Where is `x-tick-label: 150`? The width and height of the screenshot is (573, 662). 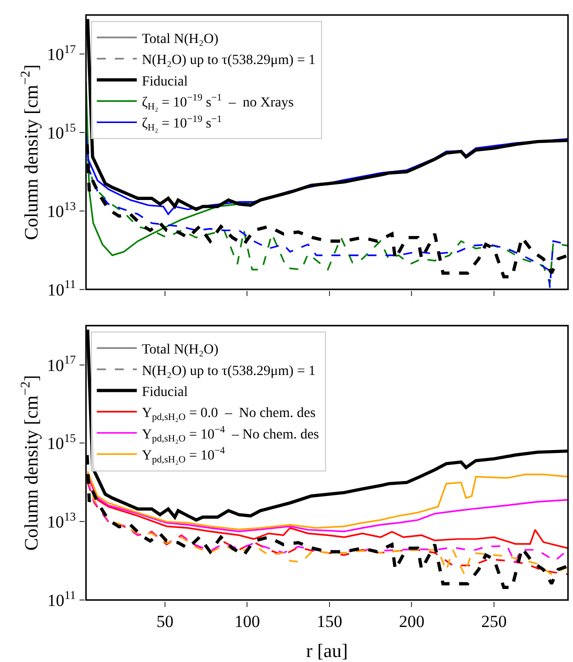
x-tick-label: 150 is located at coordinates (329, 622).